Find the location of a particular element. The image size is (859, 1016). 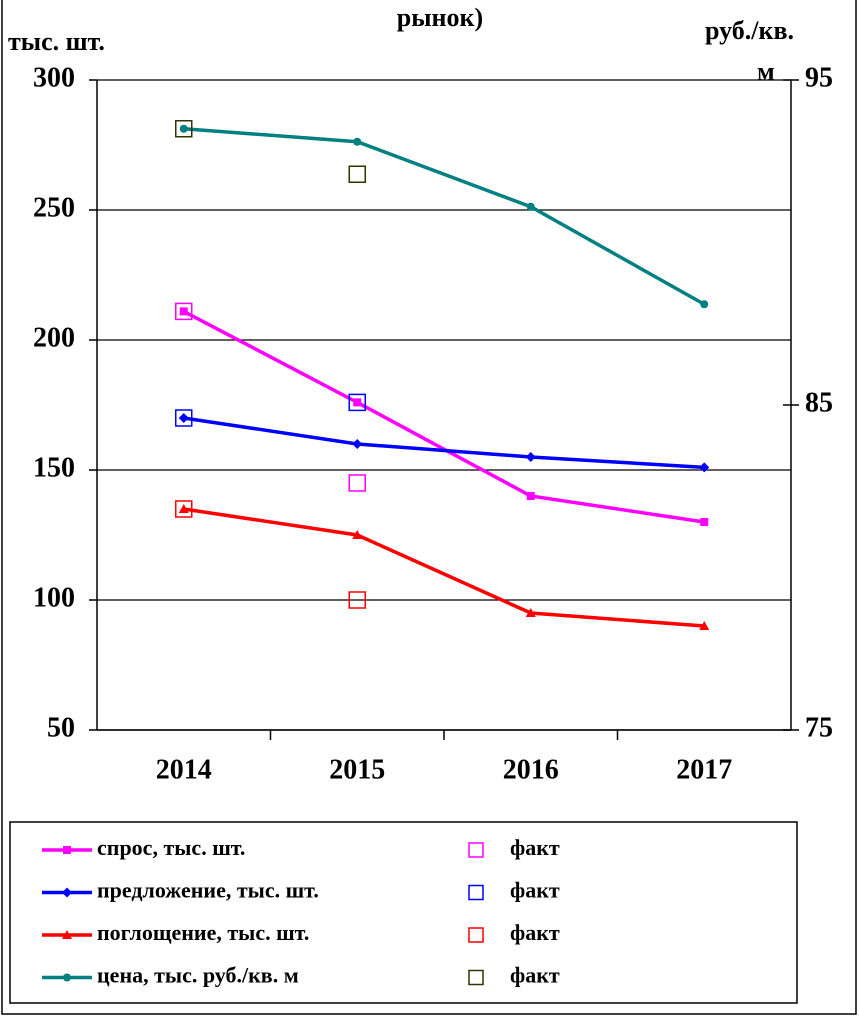

x-tick-label: 2017 is located at coordinates (704, 769).